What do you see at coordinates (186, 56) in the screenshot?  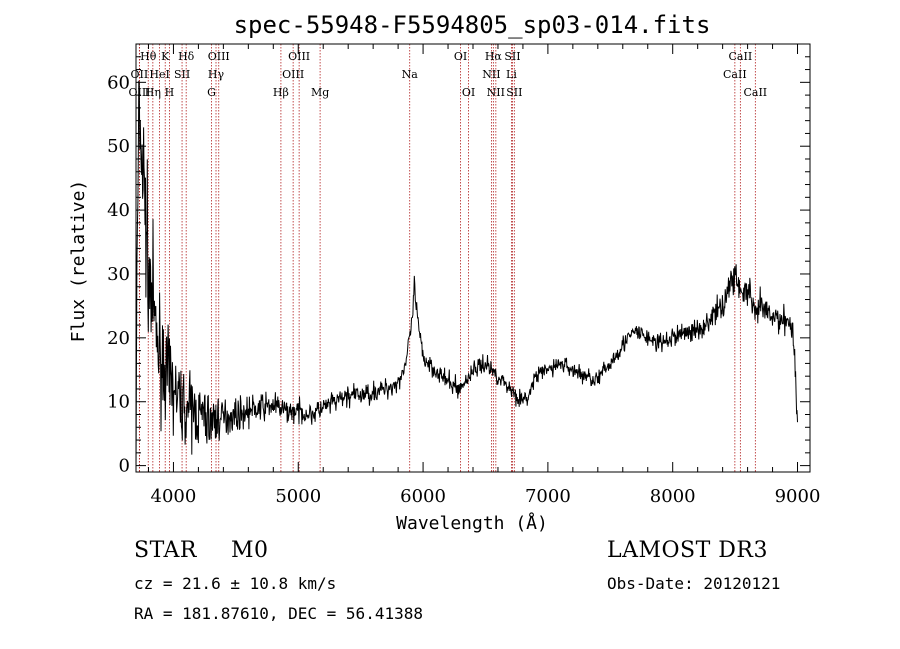 I see `emission-line-label: Hδ` at bounding box center [186, 56].